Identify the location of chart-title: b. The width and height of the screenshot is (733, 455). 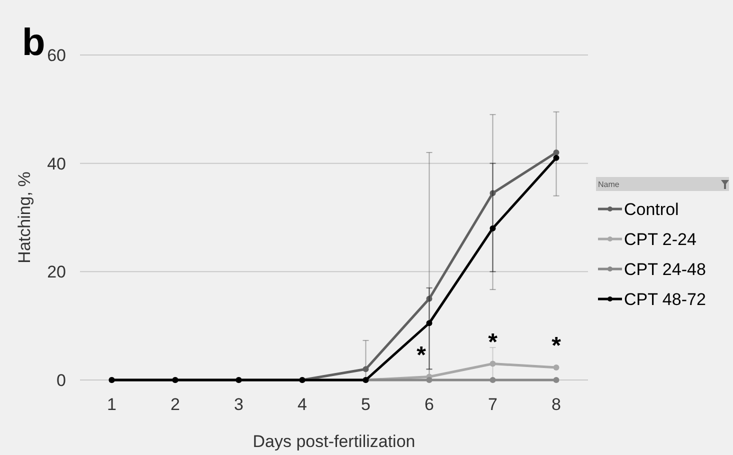
(34, 43).